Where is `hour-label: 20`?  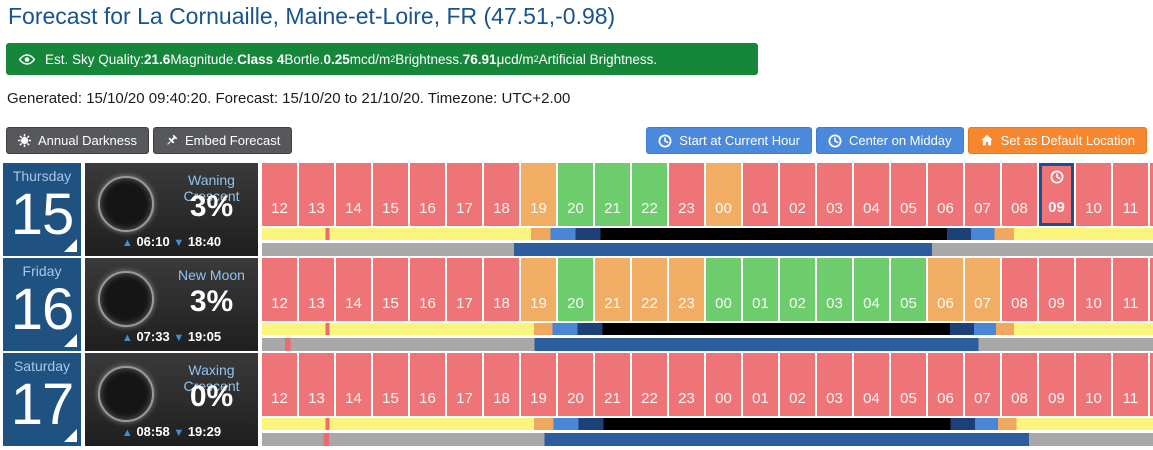
hour-label: 20 is located at coordinates (575, 303).